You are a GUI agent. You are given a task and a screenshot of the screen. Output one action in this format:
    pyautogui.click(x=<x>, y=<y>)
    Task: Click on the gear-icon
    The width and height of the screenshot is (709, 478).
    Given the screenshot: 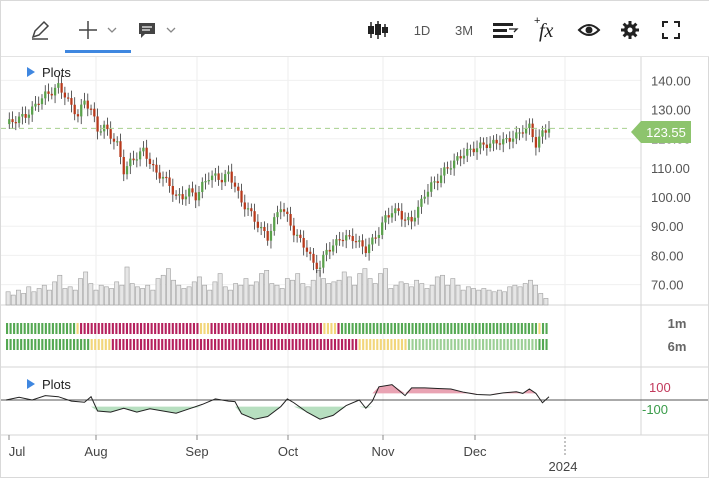 What is the action you would take?
    pyautogui.click(x=630, y=30)
    